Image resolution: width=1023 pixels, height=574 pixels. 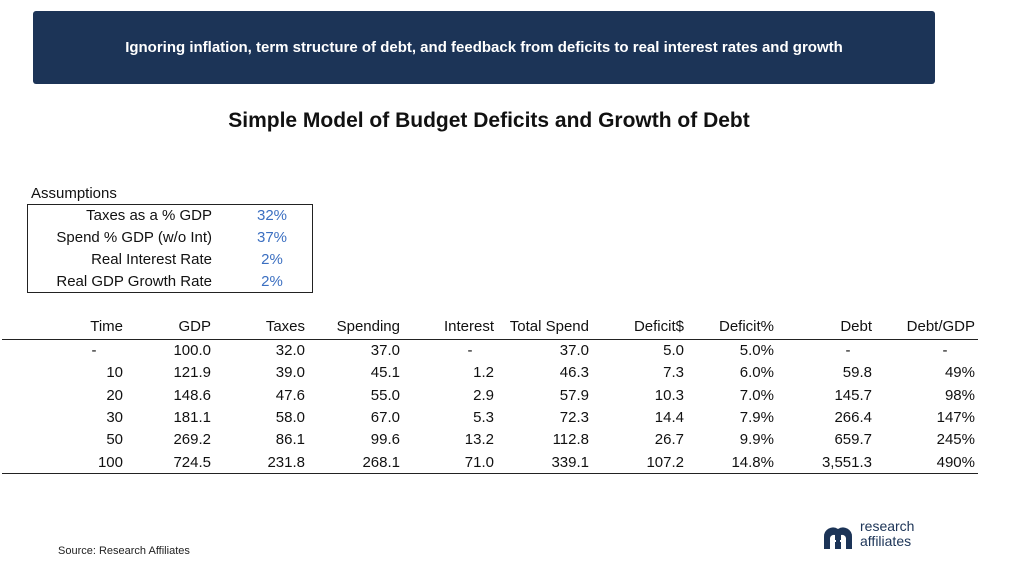 What do you see at coordinates (756, 440) in the screenshot?
I see `table-cell: 9.9%` at bounding box center [756, 440].